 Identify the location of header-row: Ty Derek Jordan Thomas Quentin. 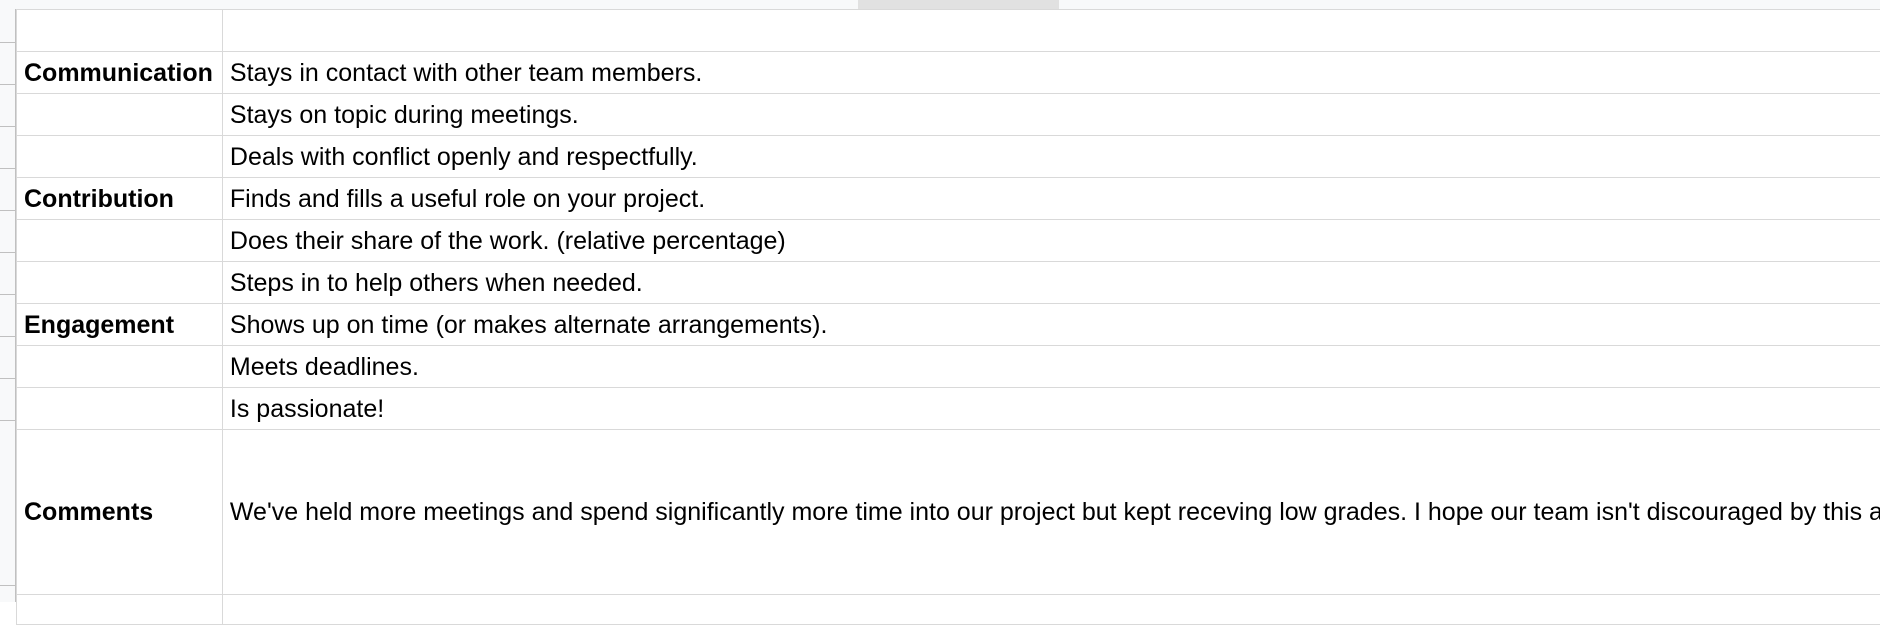
(948, 31).